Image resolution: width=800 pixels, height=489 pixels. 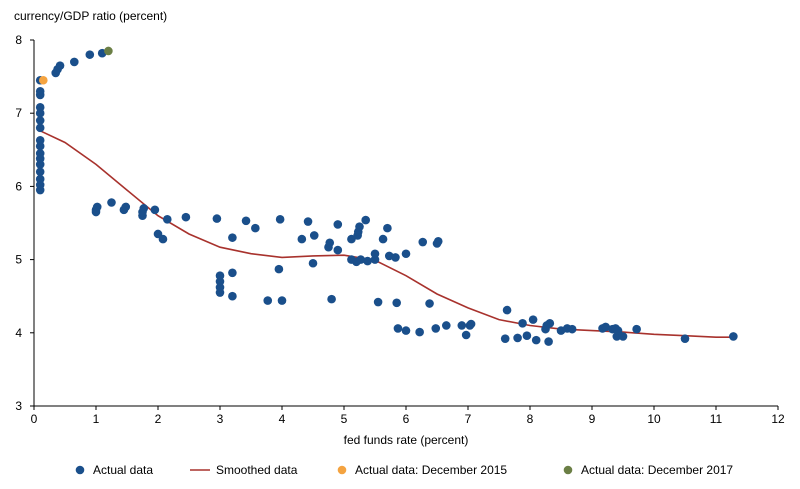 What do you see at coordinates (34, 419) in the screenshot?
I see `x-tick-label: 0` at bounding box center [34, 419].